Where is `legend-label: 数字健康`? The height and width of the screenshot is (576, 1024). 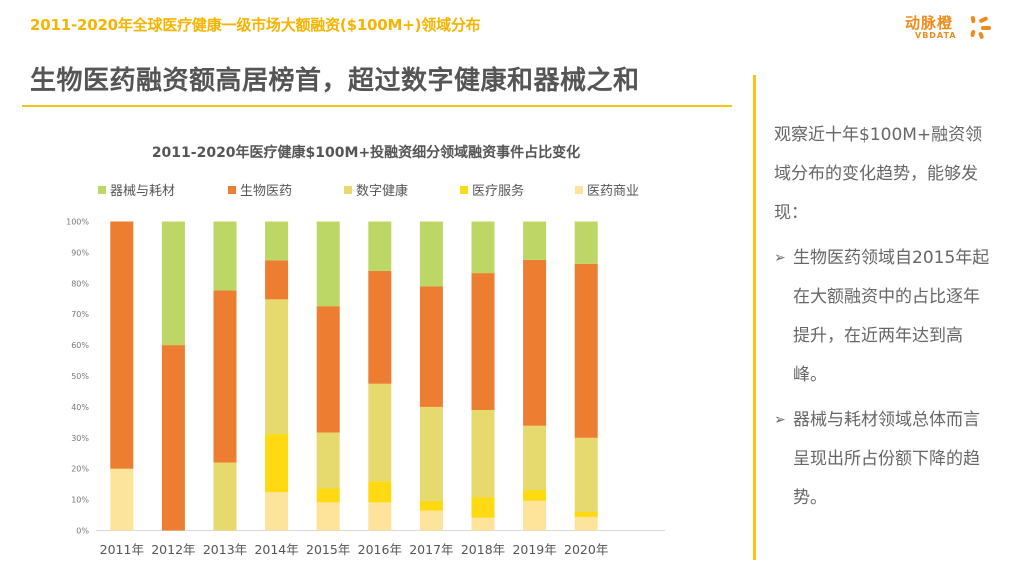
legend-label: 数字健康 is located at coordinates (382, 191).